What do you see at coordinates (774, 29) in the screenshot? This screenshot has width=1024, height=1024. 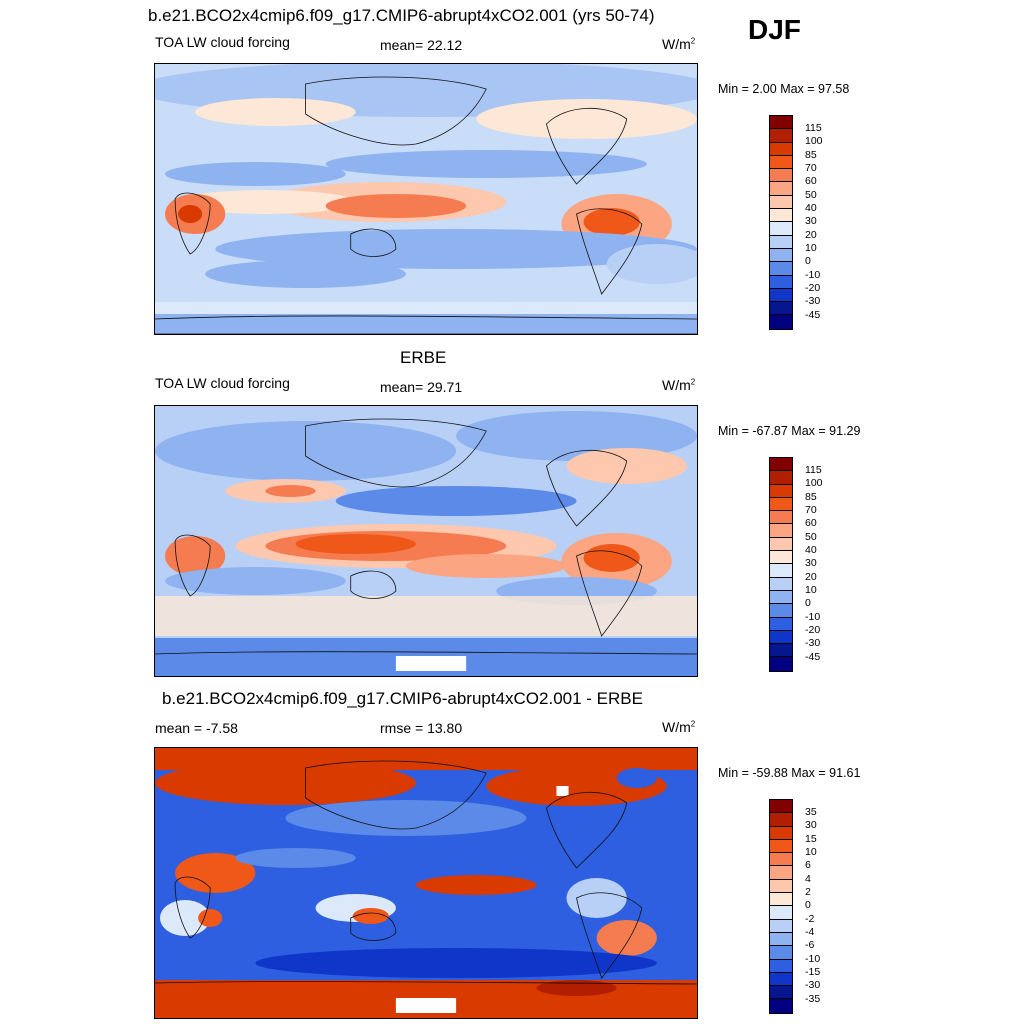 I see `season-label: DJF` at bounding box center [774, 29].